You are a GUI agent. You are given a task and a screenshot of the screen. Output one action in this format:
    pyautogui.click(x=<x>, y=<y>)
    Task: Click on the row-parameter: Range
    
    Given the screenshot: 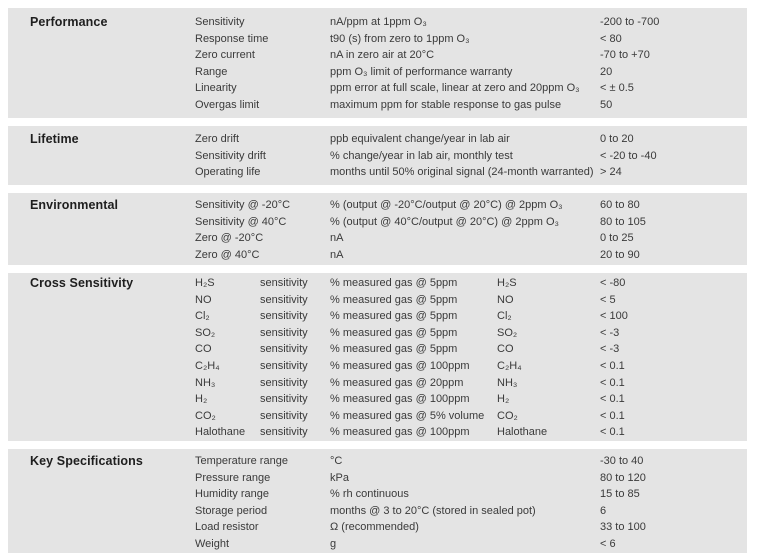 What is the action you would take?
    pyautogui.click(x=211, y=71)
    